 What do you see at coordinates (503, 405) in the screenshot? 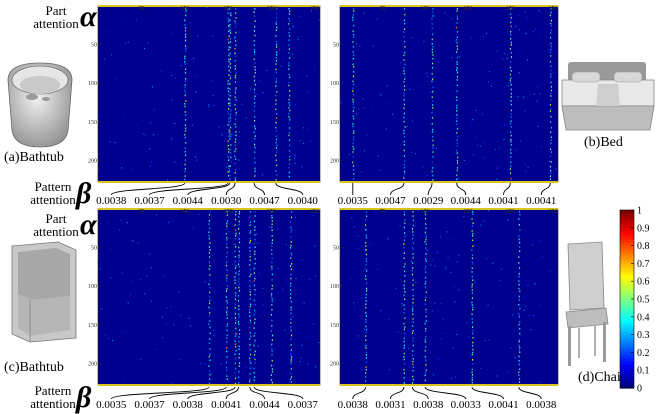
I see `beta-value: 0.0041` at bounding box center [503, 405].